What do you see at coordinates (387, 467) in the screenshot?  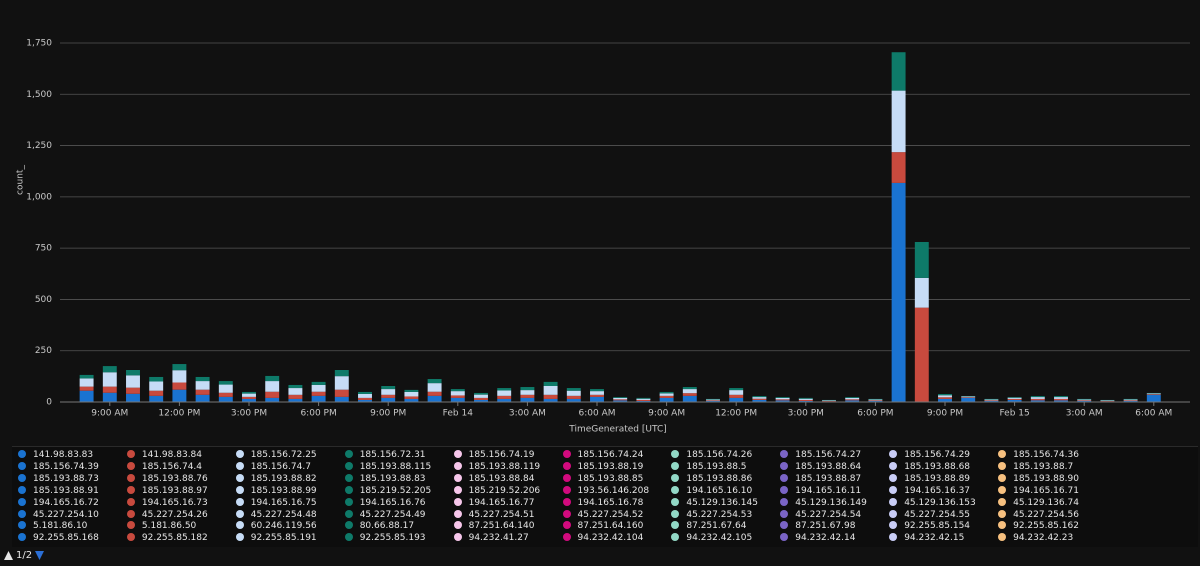 I see `legend-item: 185.193.88.115` at bounding box center [387, 467].